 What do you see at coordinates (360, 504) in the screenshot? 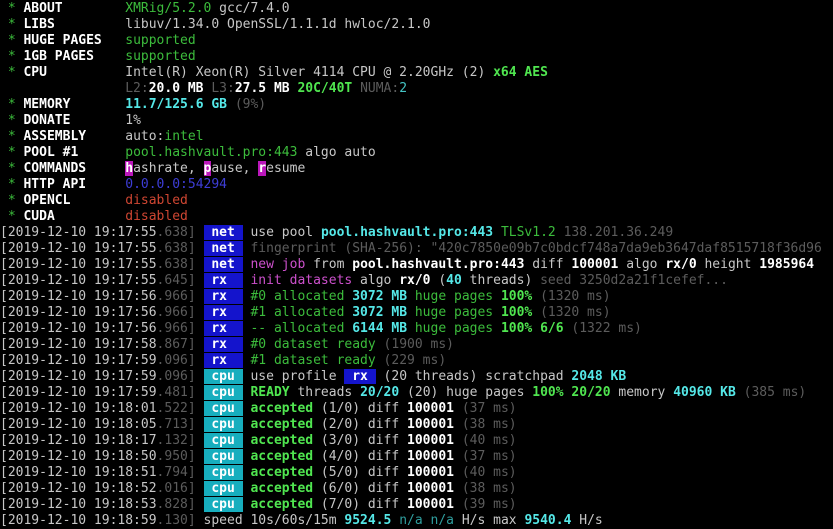
I see `text-segment: (7/0) diff` at bounding box center [360, 504].